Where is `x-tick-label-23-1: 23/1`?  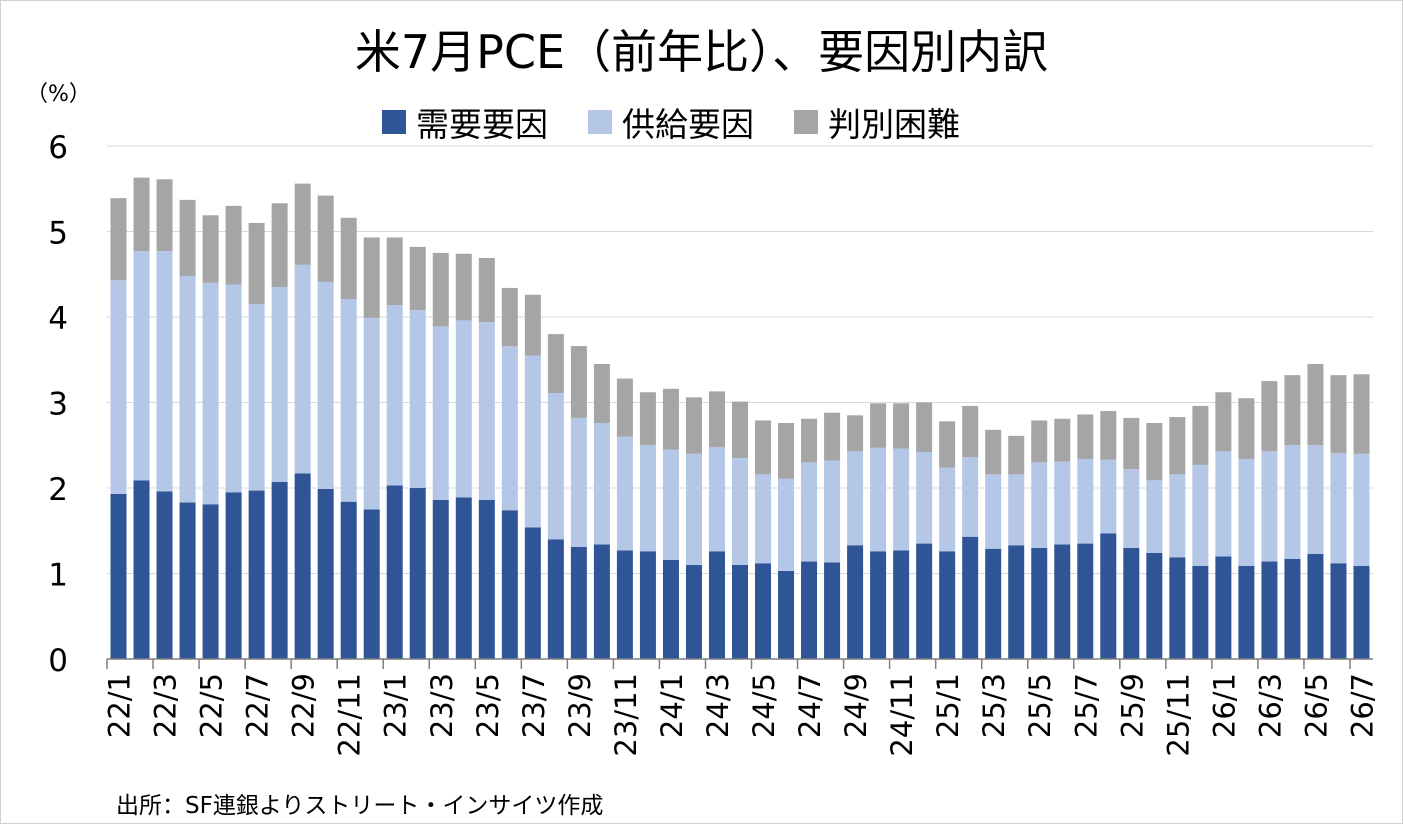 x-tick-label-23-1: 23/1 is located at coordinates (396, 705).